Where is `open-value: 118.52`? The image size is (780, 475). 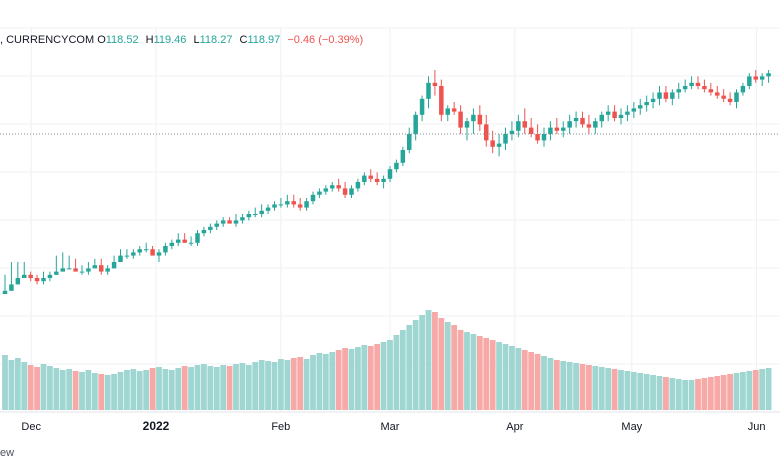 open-value: 118.52 is located at coordinates (122, 40).